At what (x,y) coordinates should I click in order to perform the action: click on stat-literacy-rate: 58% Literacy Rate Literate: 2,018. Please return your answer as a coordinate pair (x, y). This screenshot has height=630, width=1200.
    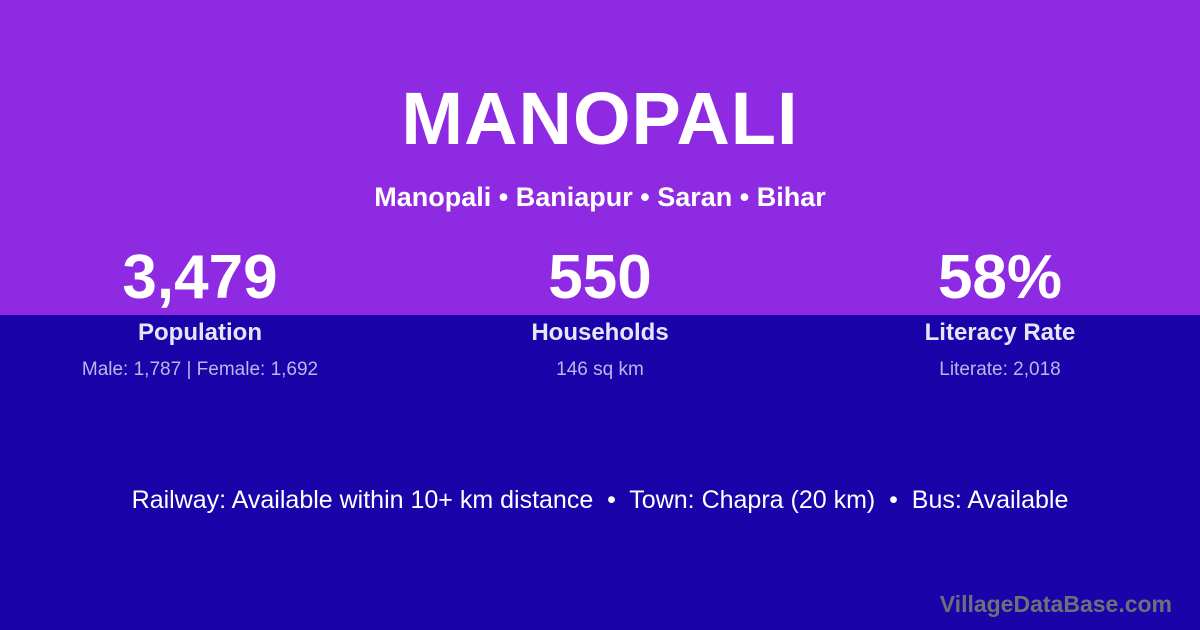
    Looking at the image, I should click on (1000, 311).